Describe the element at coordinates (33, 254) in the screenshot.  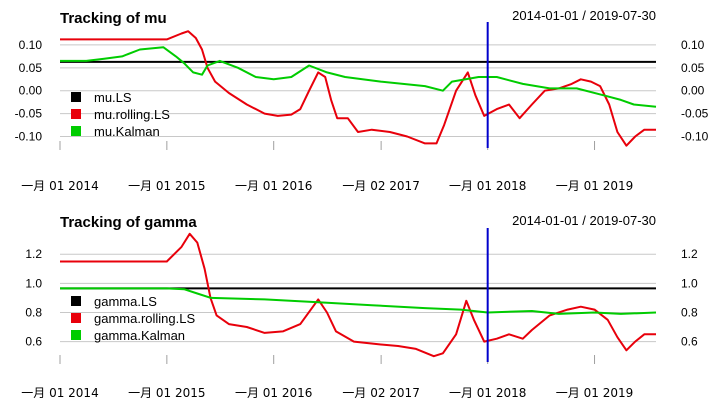
I see `y-tick-left-gamma-0: 1.2` at that location.